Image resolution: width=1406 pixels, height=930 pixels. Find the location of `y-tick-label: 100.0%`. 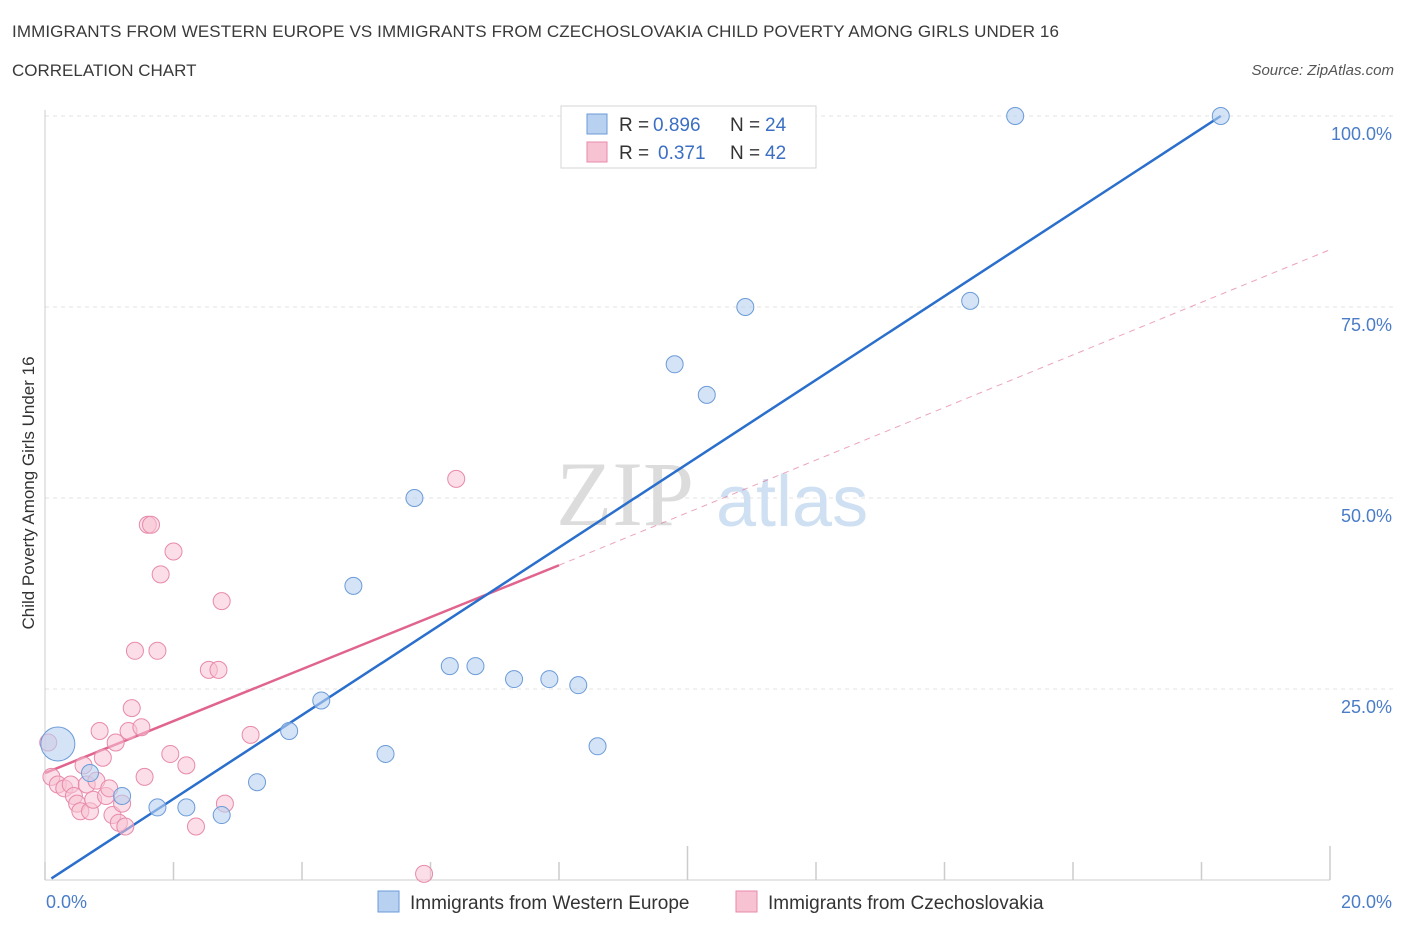

y-tick-label: 100.0% is located at coordinates (1361, 134).